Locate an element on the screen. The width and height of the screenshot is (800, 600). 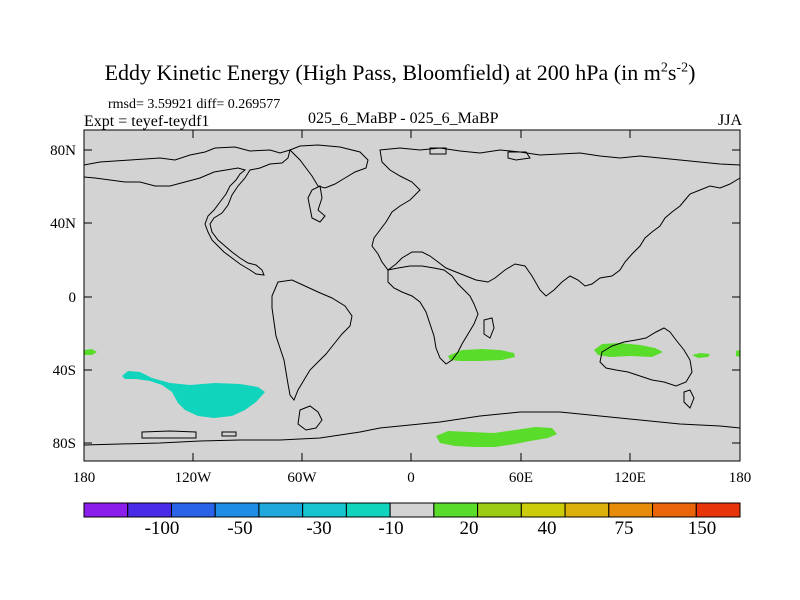
colorbar is located at coordinates (412, 510).